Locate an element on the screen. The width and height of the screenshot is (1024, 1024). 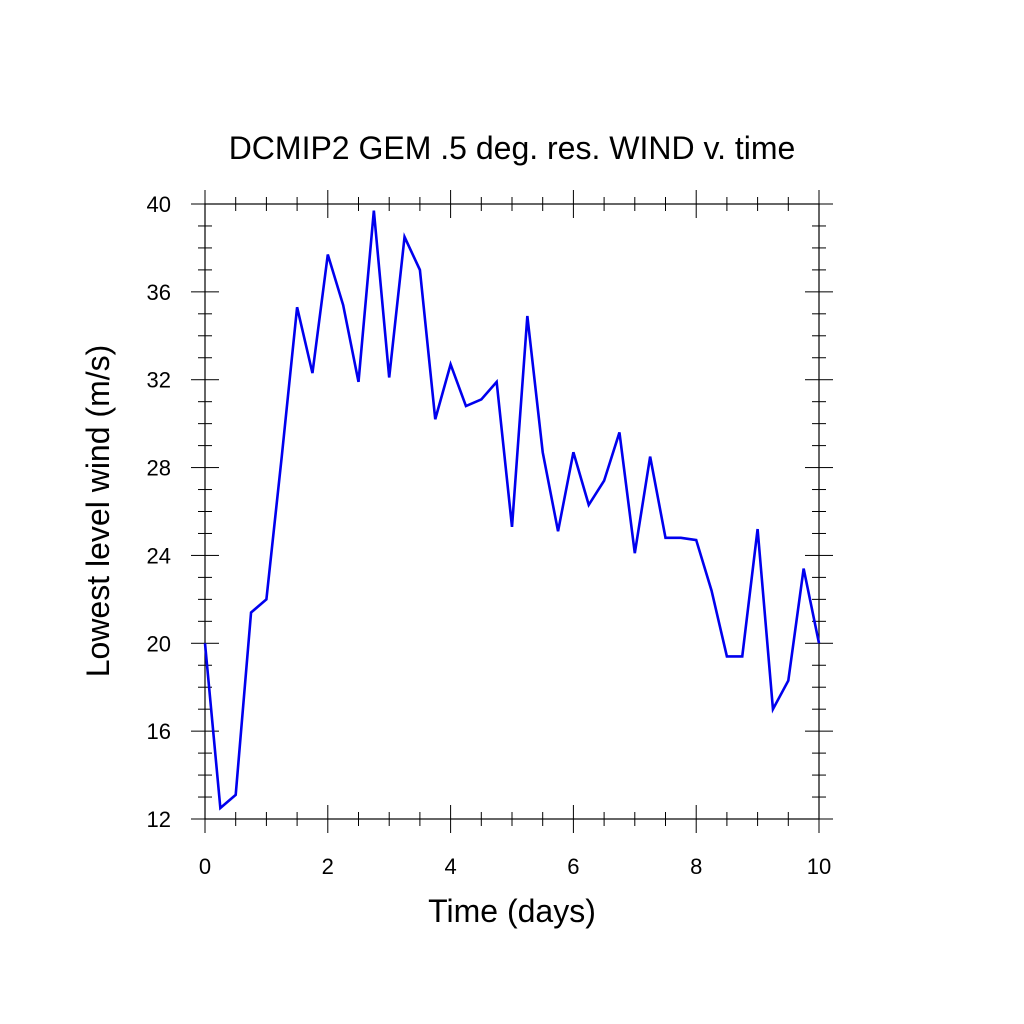
x-tick-label: 0 is located at coordinates (205, 866).